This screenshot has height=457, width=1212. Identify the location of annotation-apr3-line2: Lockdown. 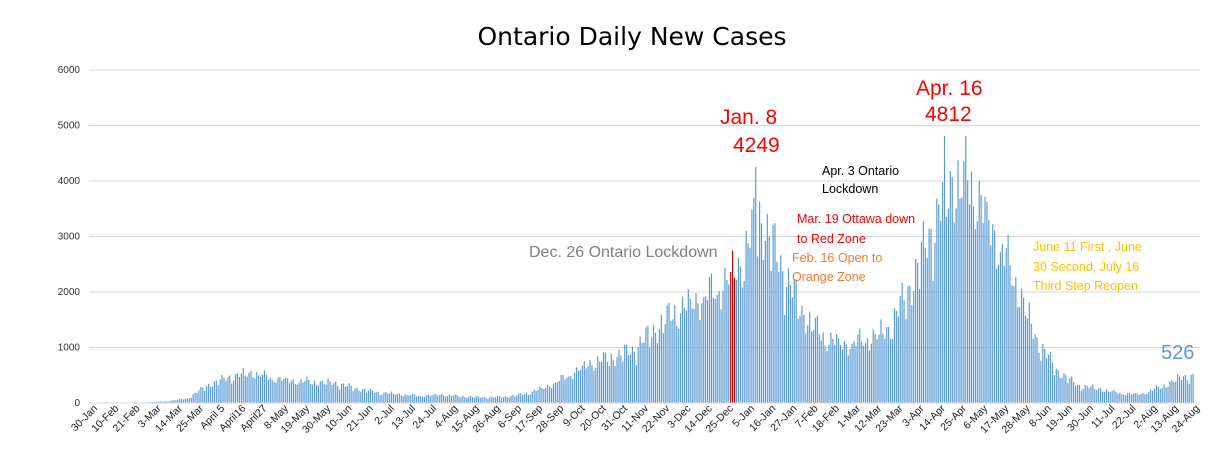
(850, 189).